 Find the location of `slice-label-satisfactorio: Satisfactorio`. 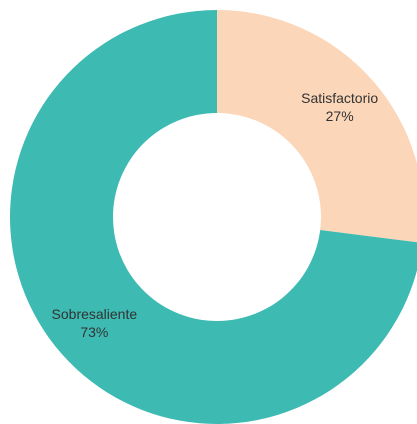

slice-label-satisfactorio: Satisfactorio is located at coordinates (339, 98).